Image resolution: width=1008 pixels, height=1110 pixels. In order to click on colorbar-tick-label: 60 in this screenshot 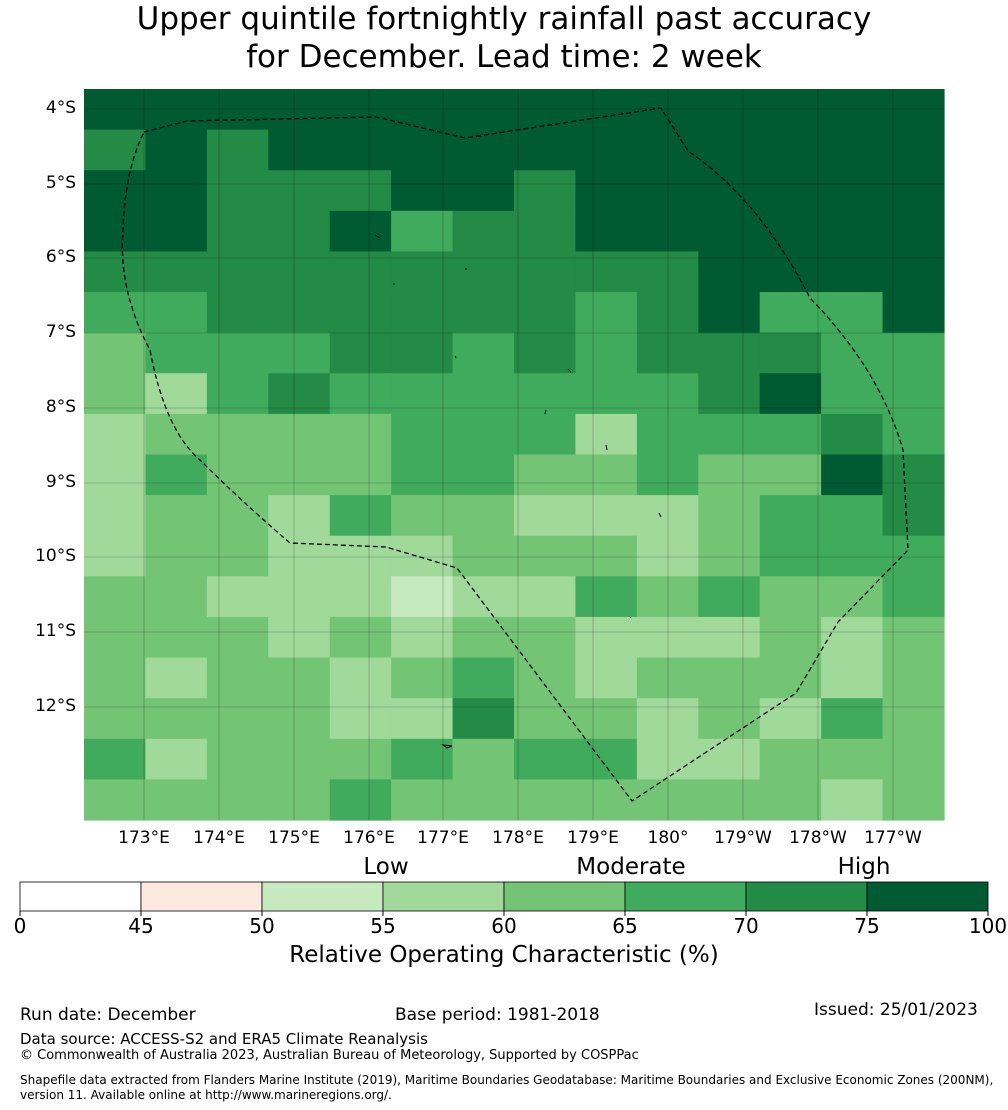, I will do `click(504, 926)`.